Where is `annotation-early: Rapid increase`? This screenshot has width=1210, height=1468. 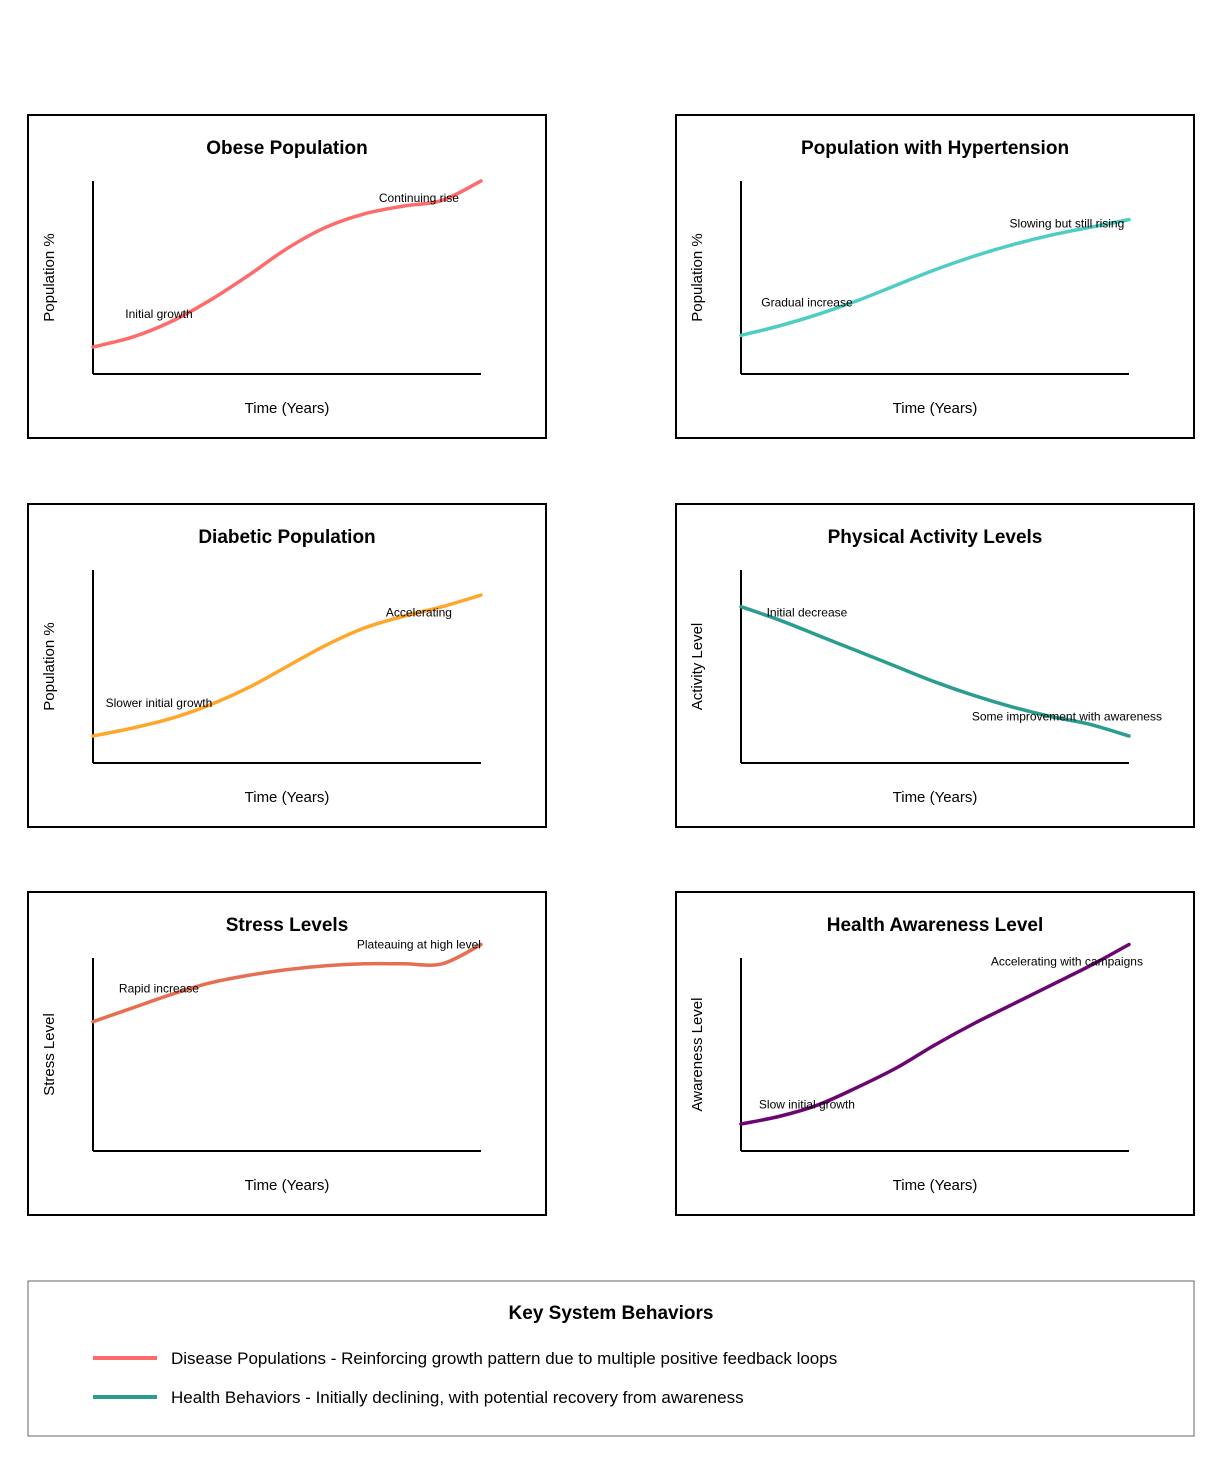
annotation-early: Rapid increase is located at coordinates (159, 989).